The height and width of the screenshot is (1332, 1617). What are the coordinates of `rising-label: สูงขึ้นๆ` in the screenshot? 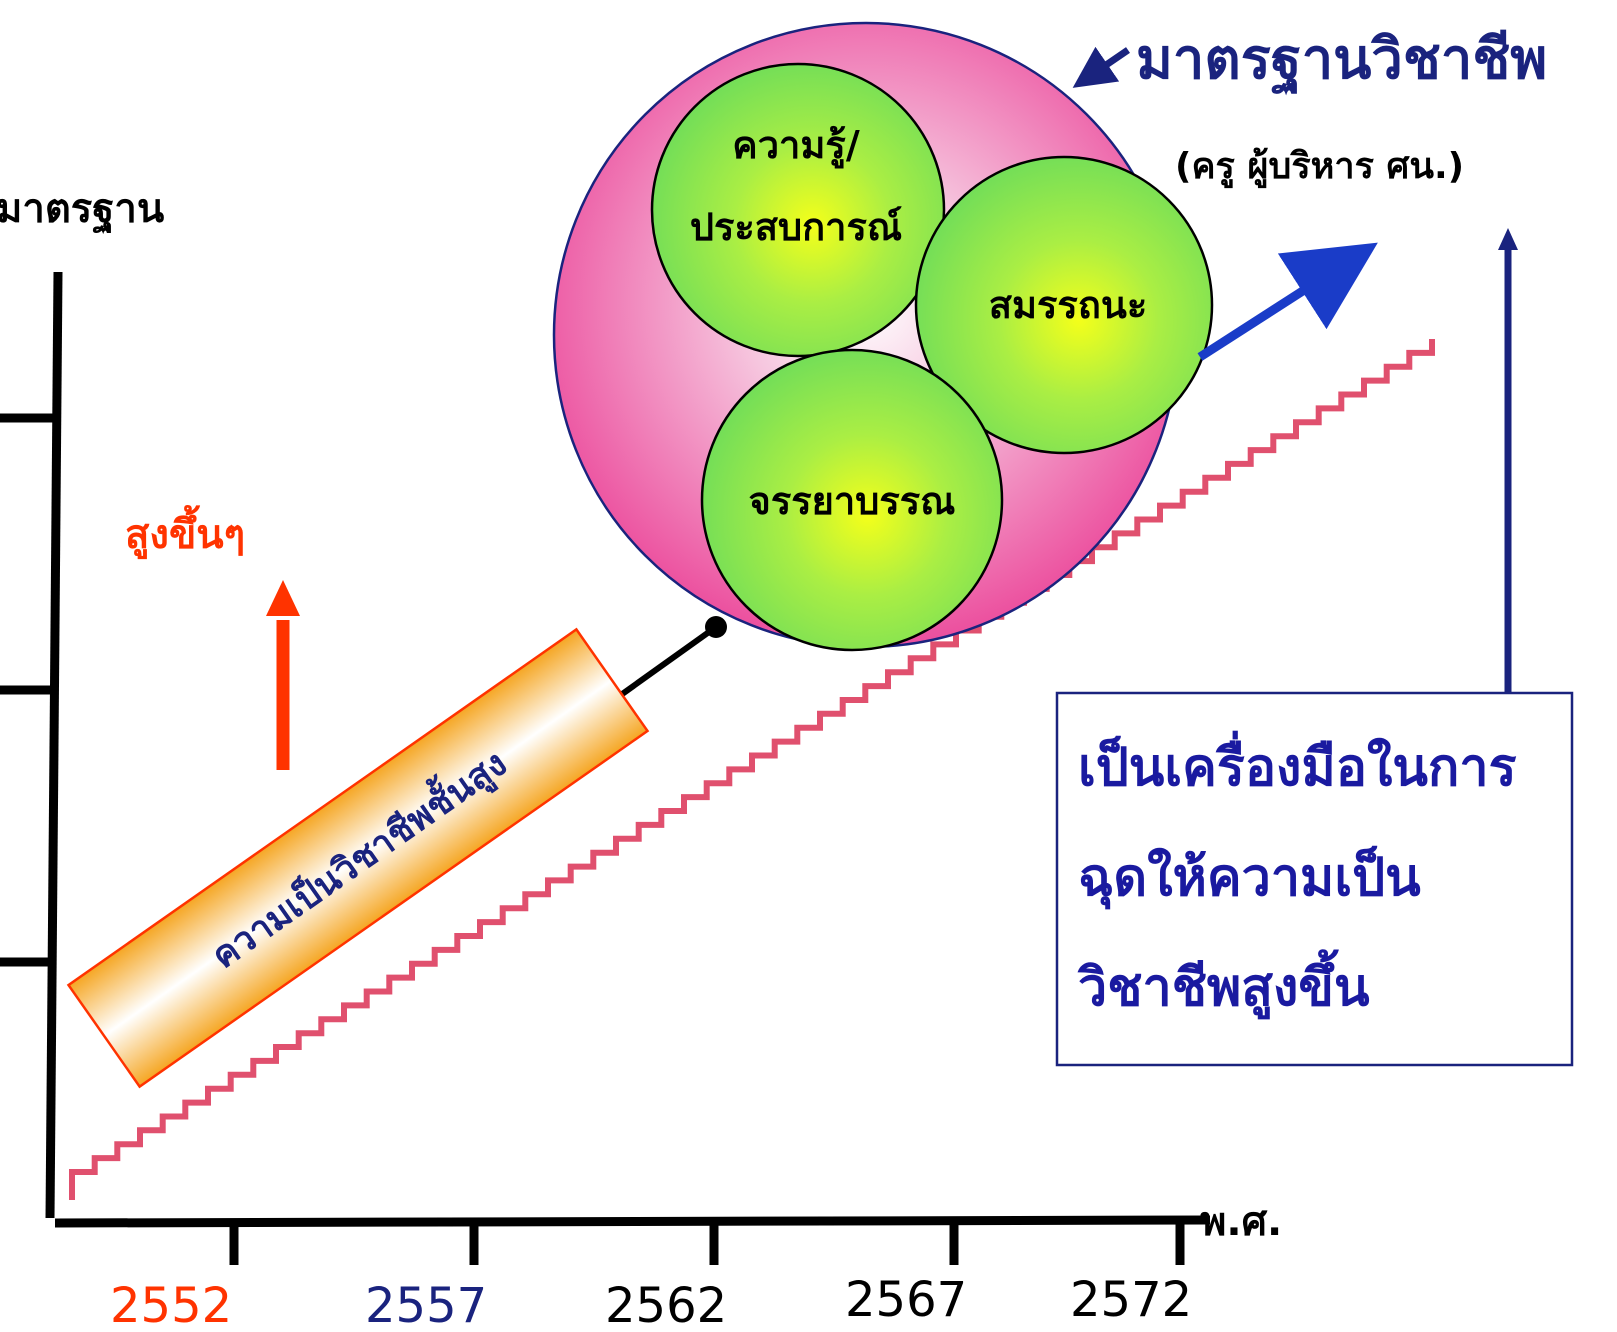 It's located at (185, 532).